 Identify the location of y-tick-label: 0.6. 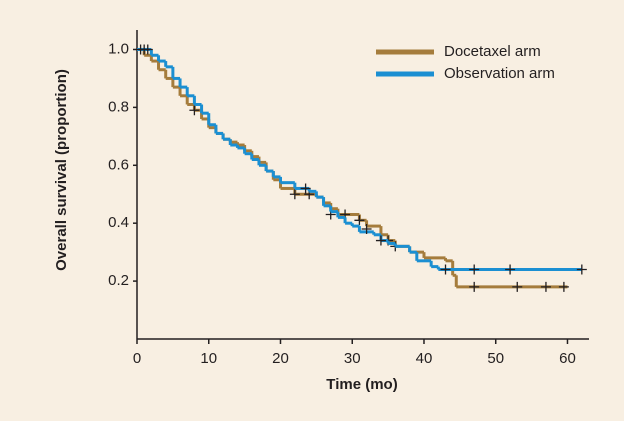
(118, 164).